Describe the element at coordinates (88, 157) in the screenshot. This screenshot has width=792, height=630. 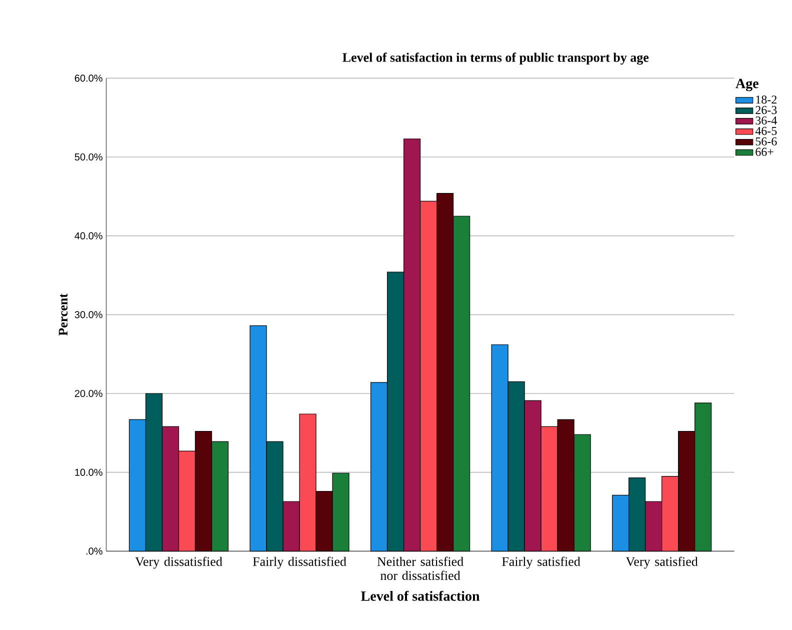
I see `y-tick-label: 50.0%` at that location.